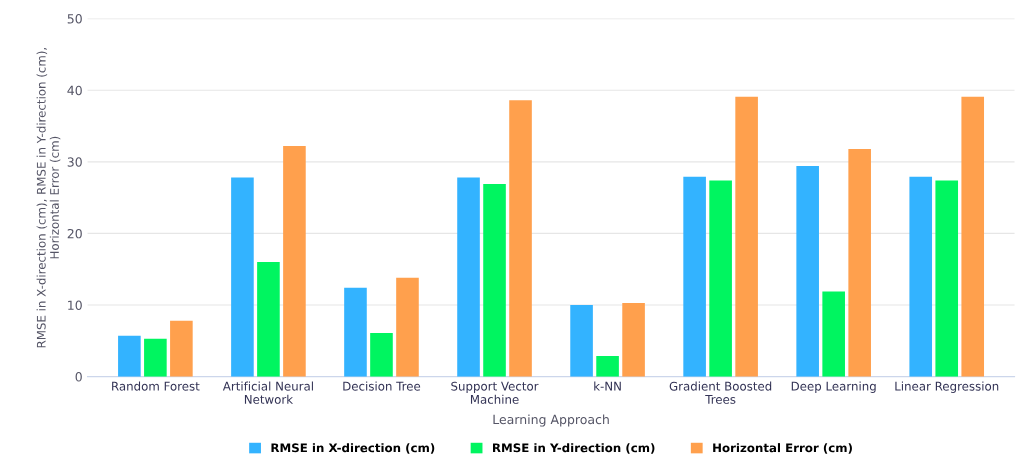 Image resolution: width=1030 pixels, height=465 pixels. I want to click on x-tick-label: Linear Regression, so click(947, 387).